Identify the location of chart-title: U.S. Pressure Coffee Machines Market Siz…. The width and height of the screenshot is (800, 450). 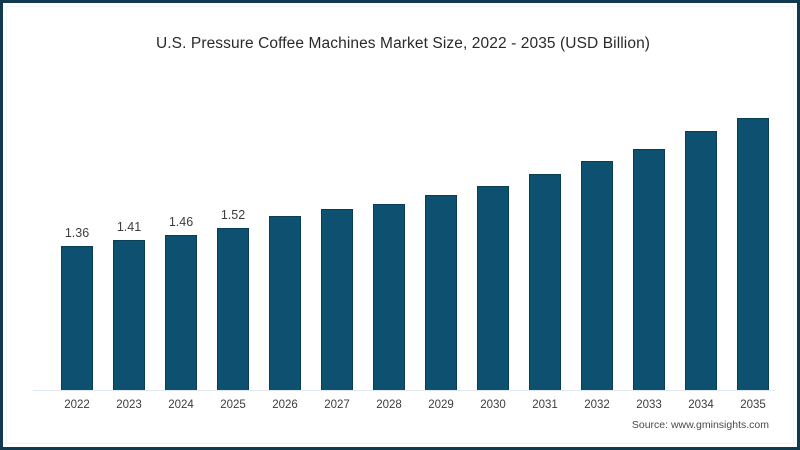
(403, 43).